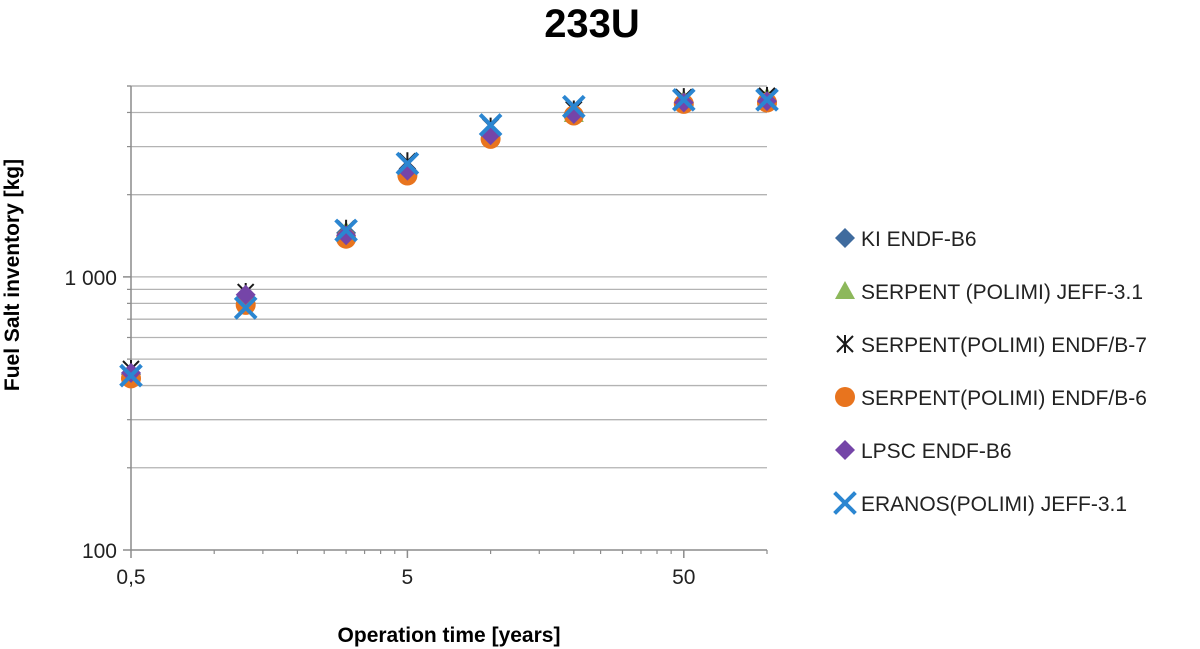  I want to click on legend-label: SERPENT(POLIMI) ENDF/B-7, so click(1004, 345).